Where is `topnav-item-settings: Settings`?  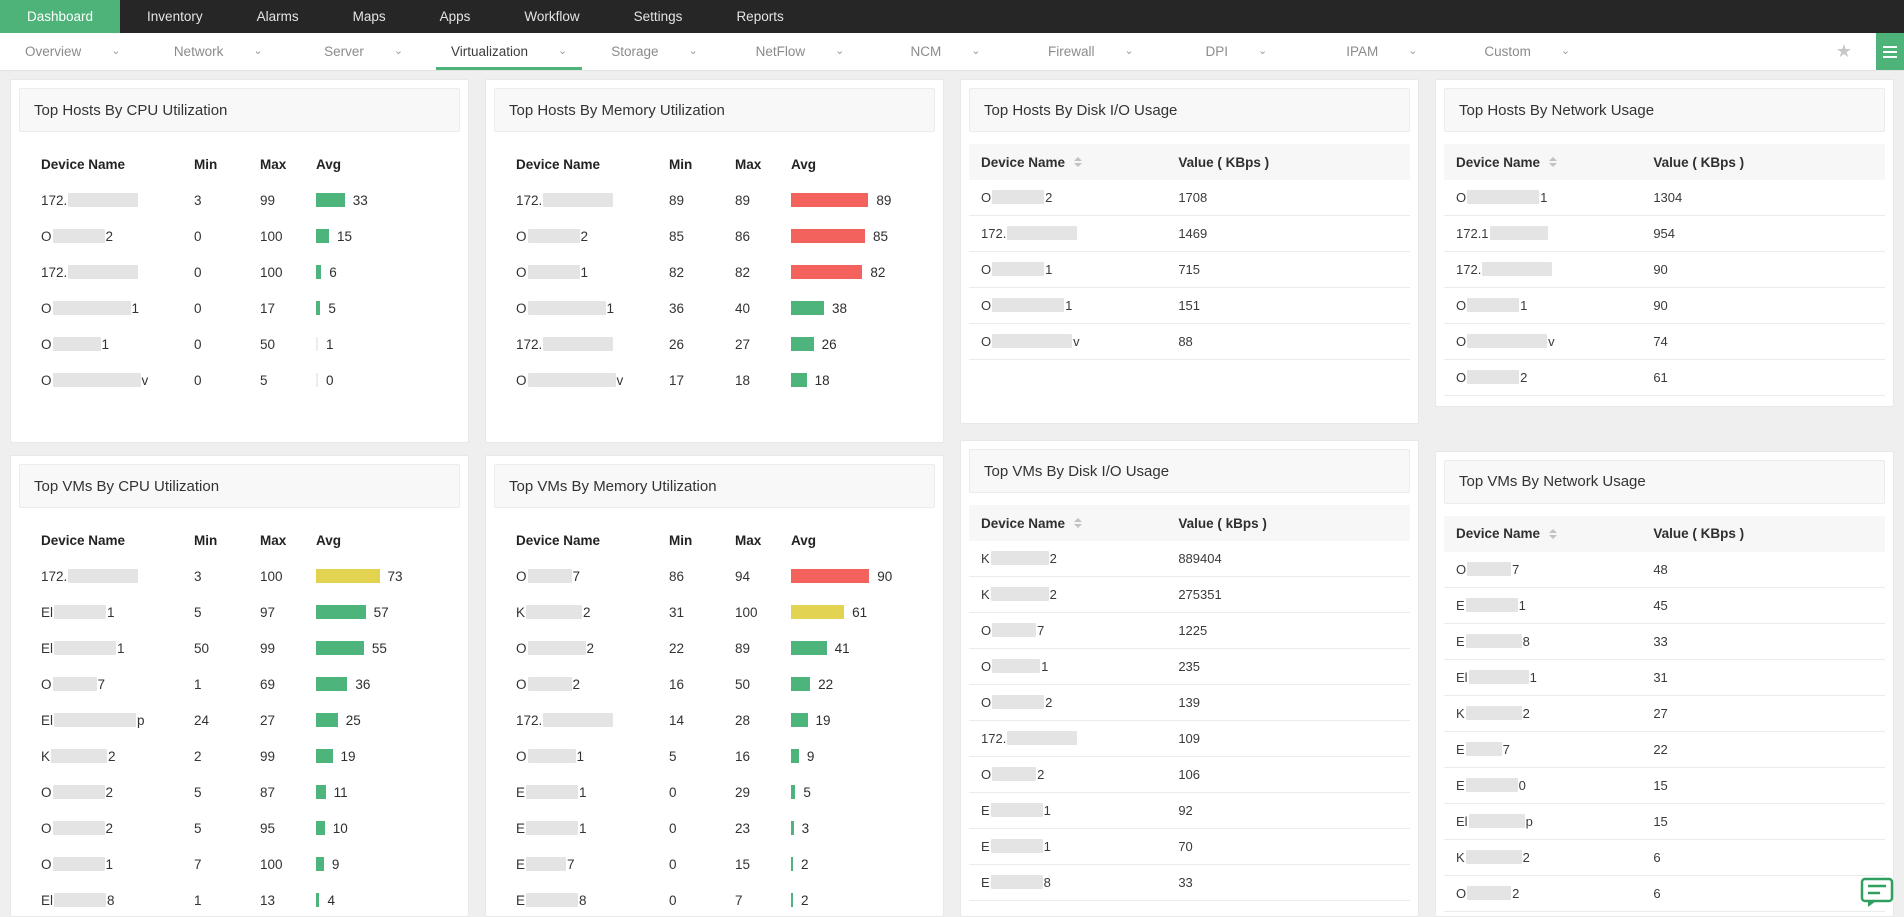
topnav-item-settings: Settings is located at coordinates (658, 16).